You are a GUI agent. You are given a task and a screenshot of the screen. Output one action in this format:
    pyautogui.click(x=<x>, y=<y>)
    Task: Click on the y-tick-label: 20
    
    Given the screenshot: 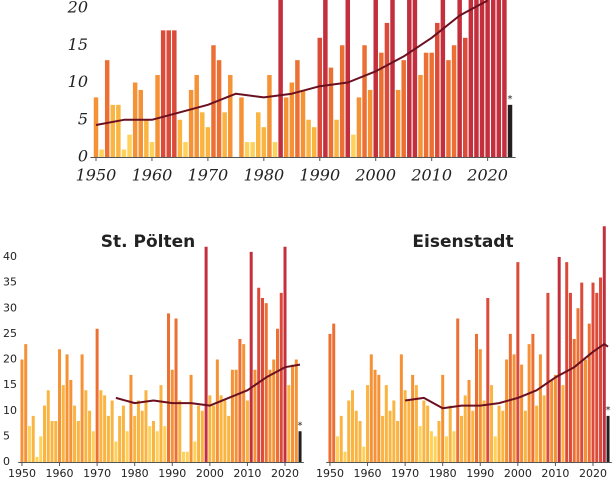 What is the action you would take?
    pyautogui.click(x=77, y=8)
    